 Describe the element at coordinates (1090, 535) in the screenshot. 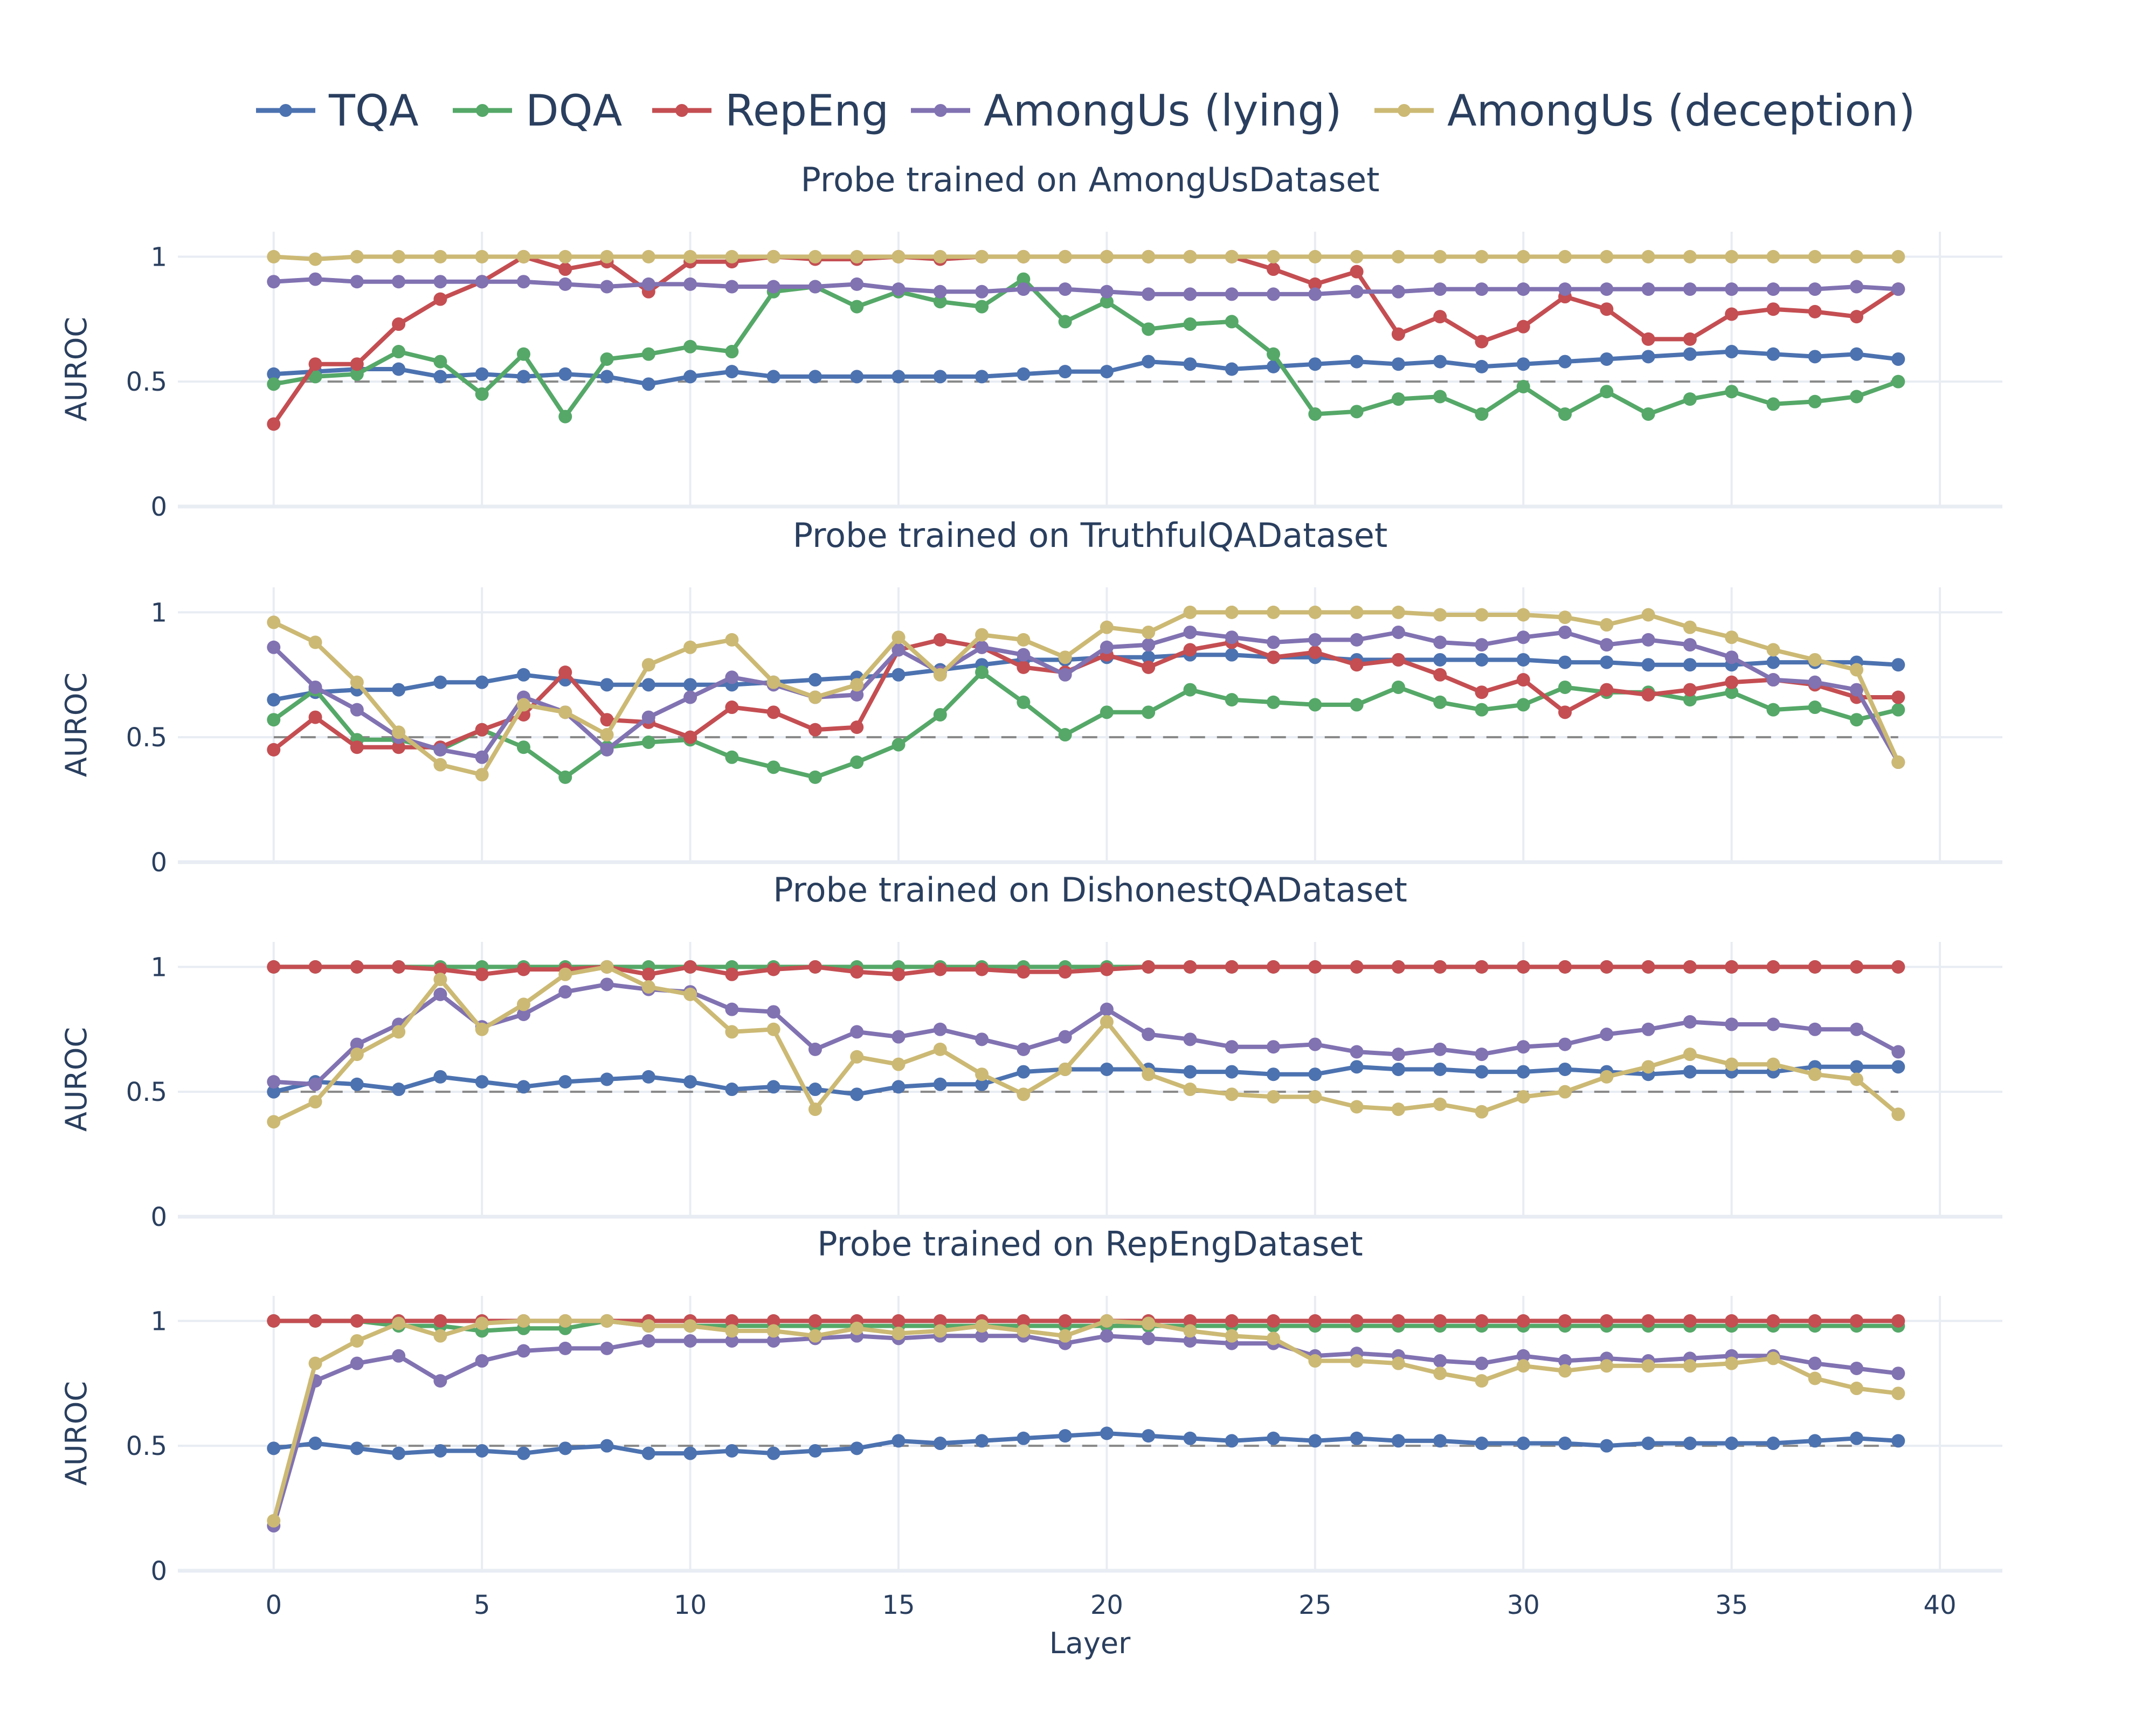

I see `panel-title: Probe trained on TruthfulQADataset` at that location.